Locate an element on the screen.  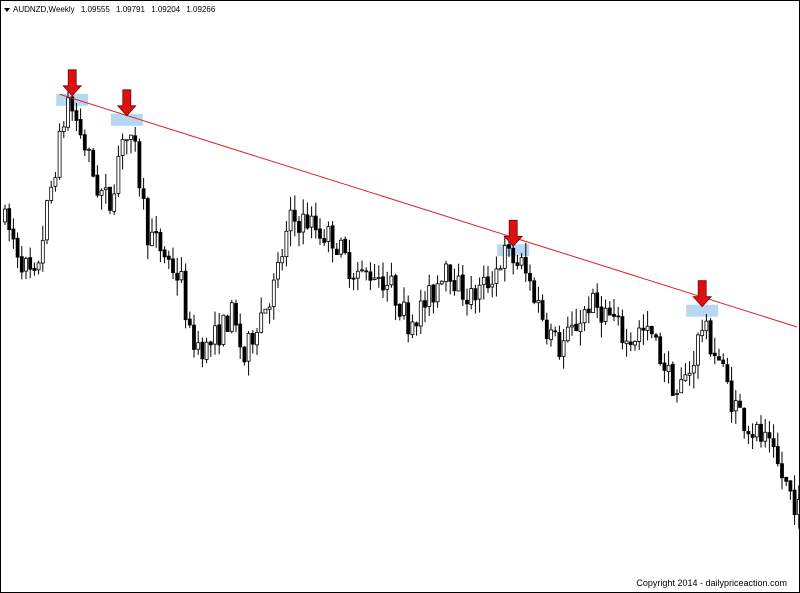
down-arrow-icon is located at coordinates (72, 83).